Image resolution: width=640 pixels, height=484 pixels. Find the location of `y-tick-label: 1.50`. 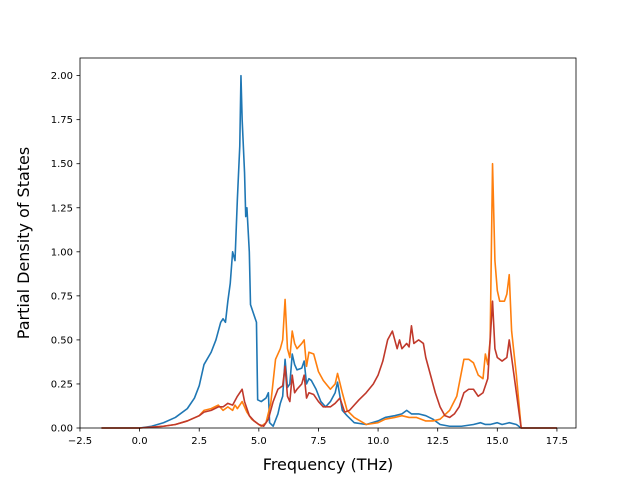

y-tick-label: 1.50 is located at coordinates (62, 164).